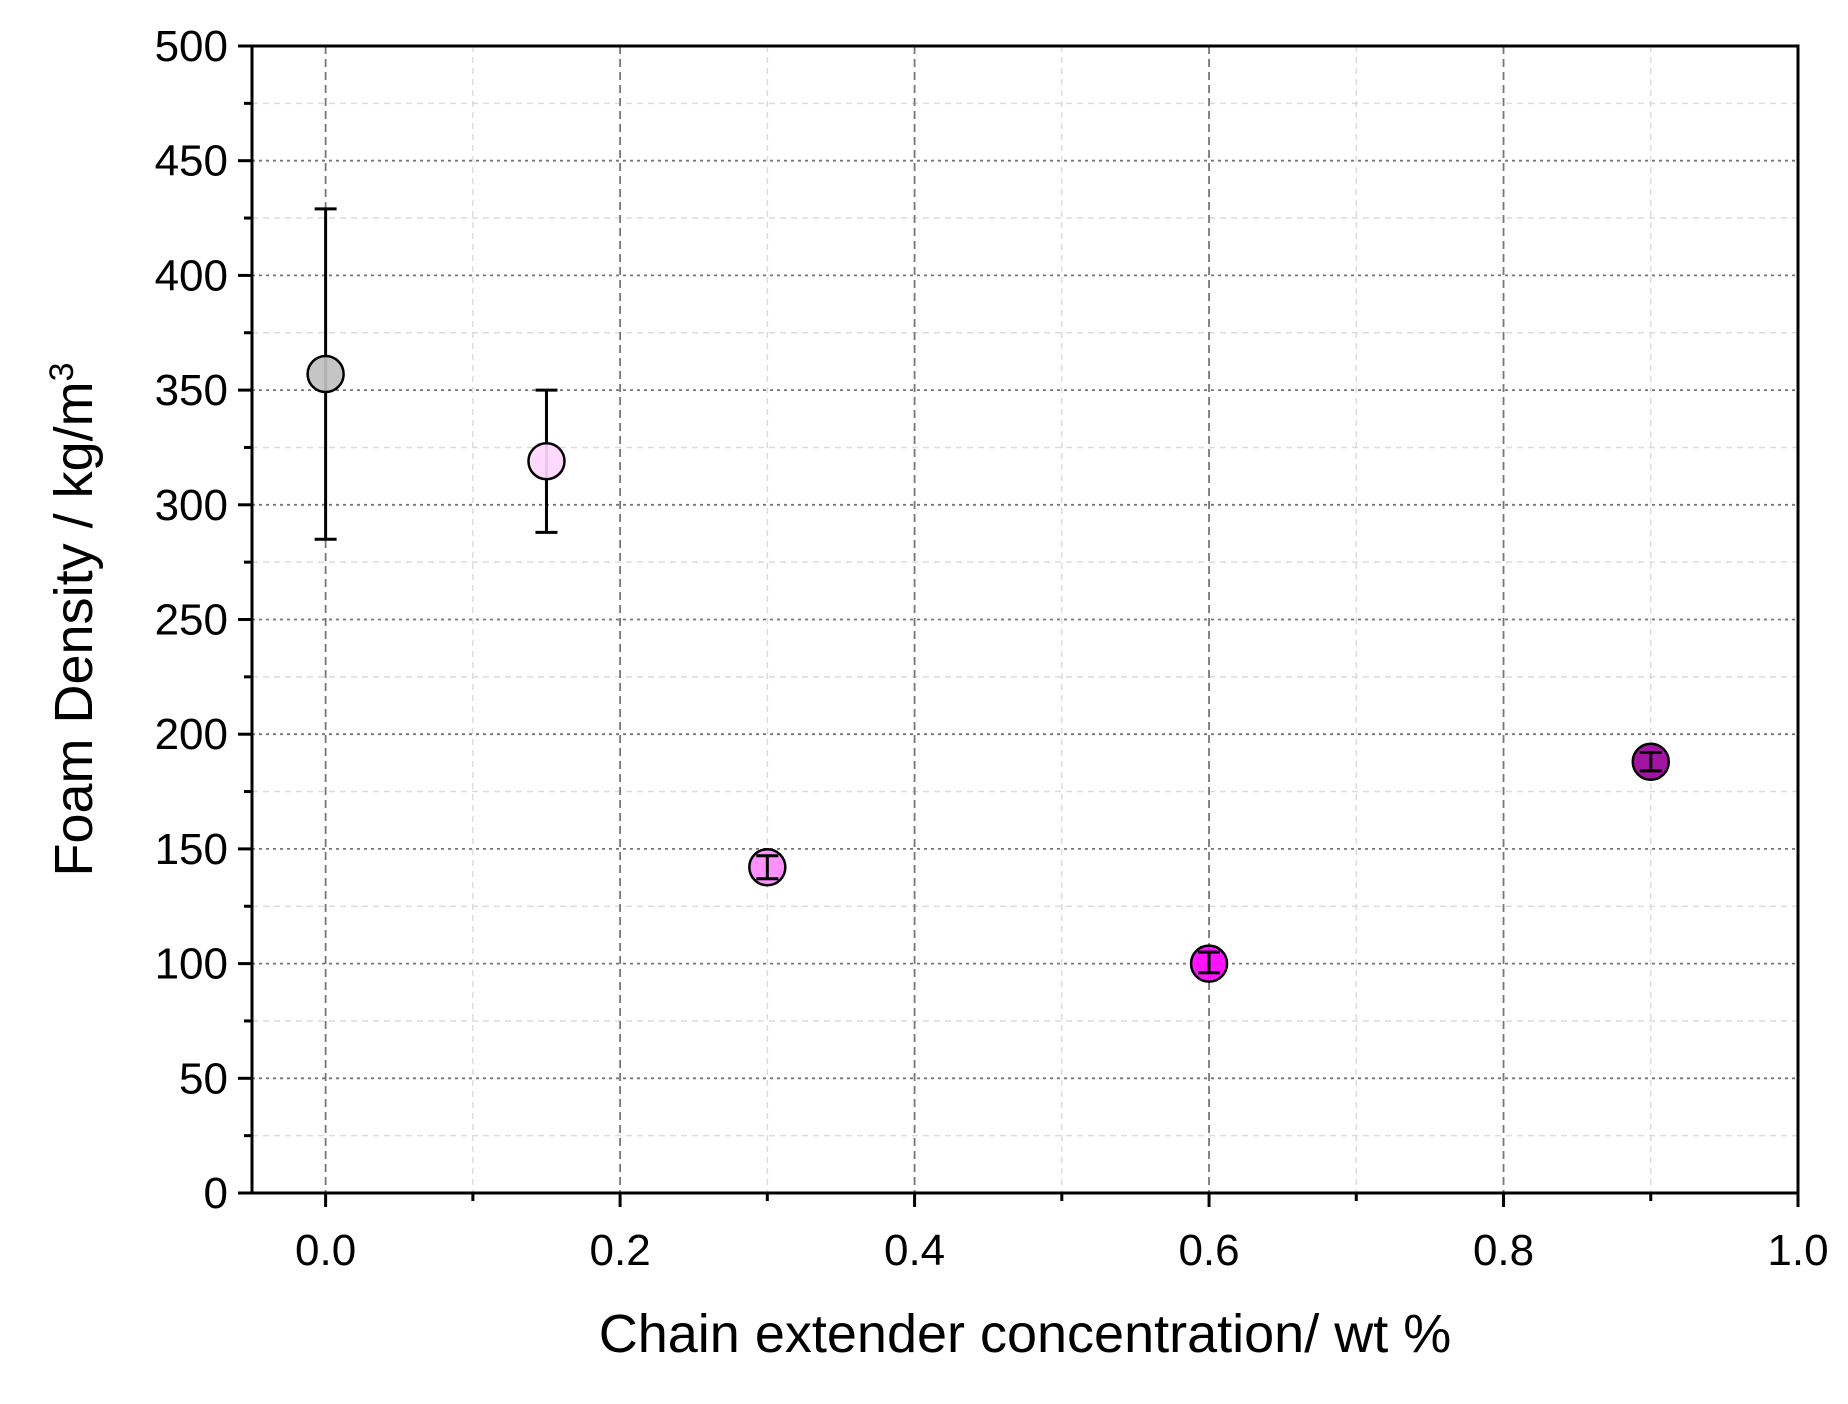 The height and width of the screenshot is (1404, 1848). Describe the element at coordinates (191, 46) in the screenshot. I see `y-tick-label: 500` at that location.